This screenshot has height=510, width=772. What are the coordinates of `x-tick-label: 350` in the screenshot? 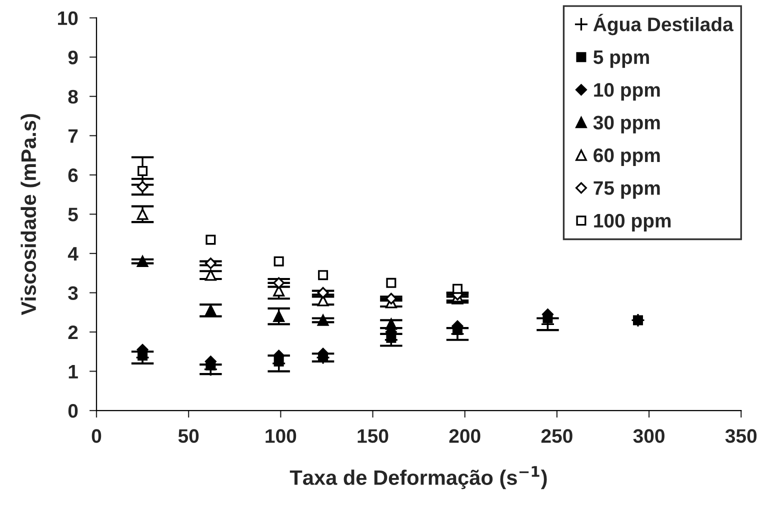 It's located at (741, 436).